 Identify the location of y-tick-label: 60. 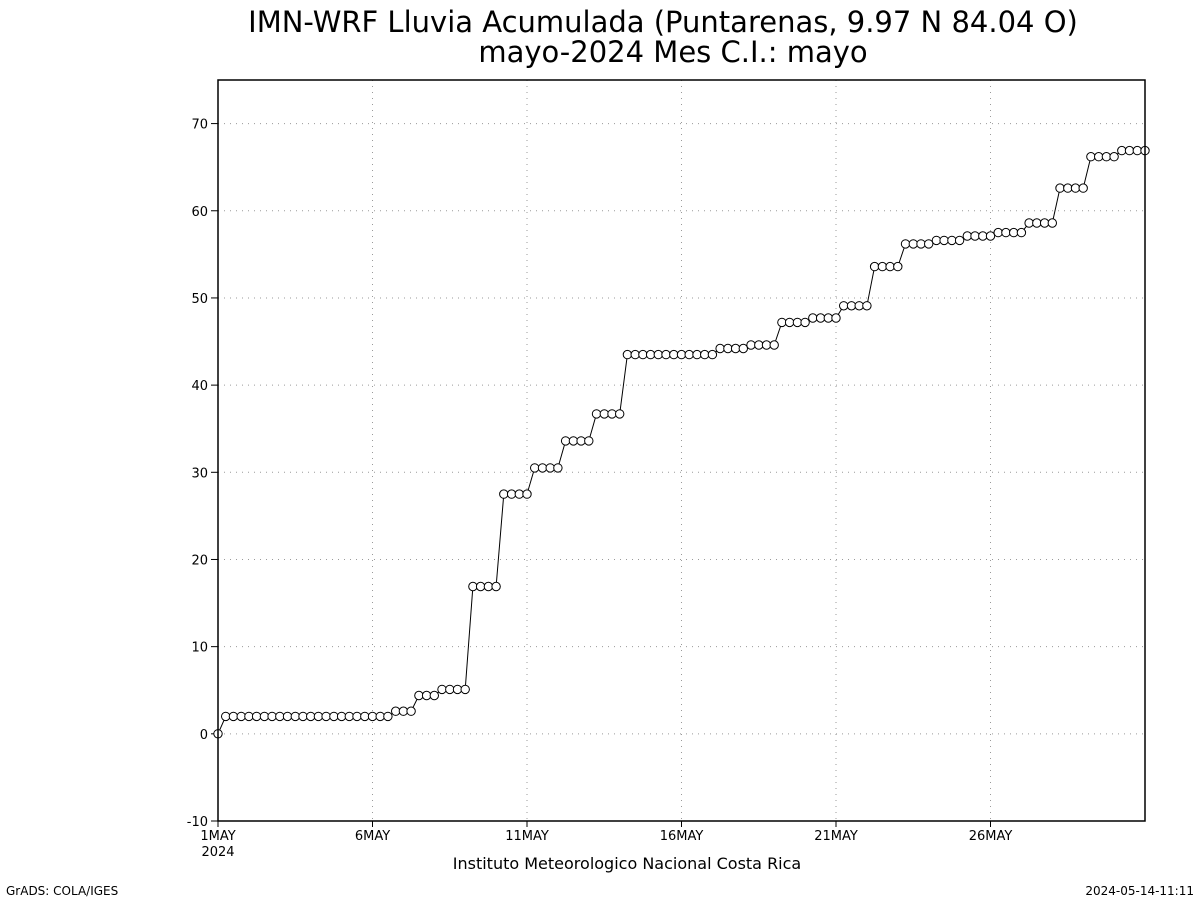
(199, 212).